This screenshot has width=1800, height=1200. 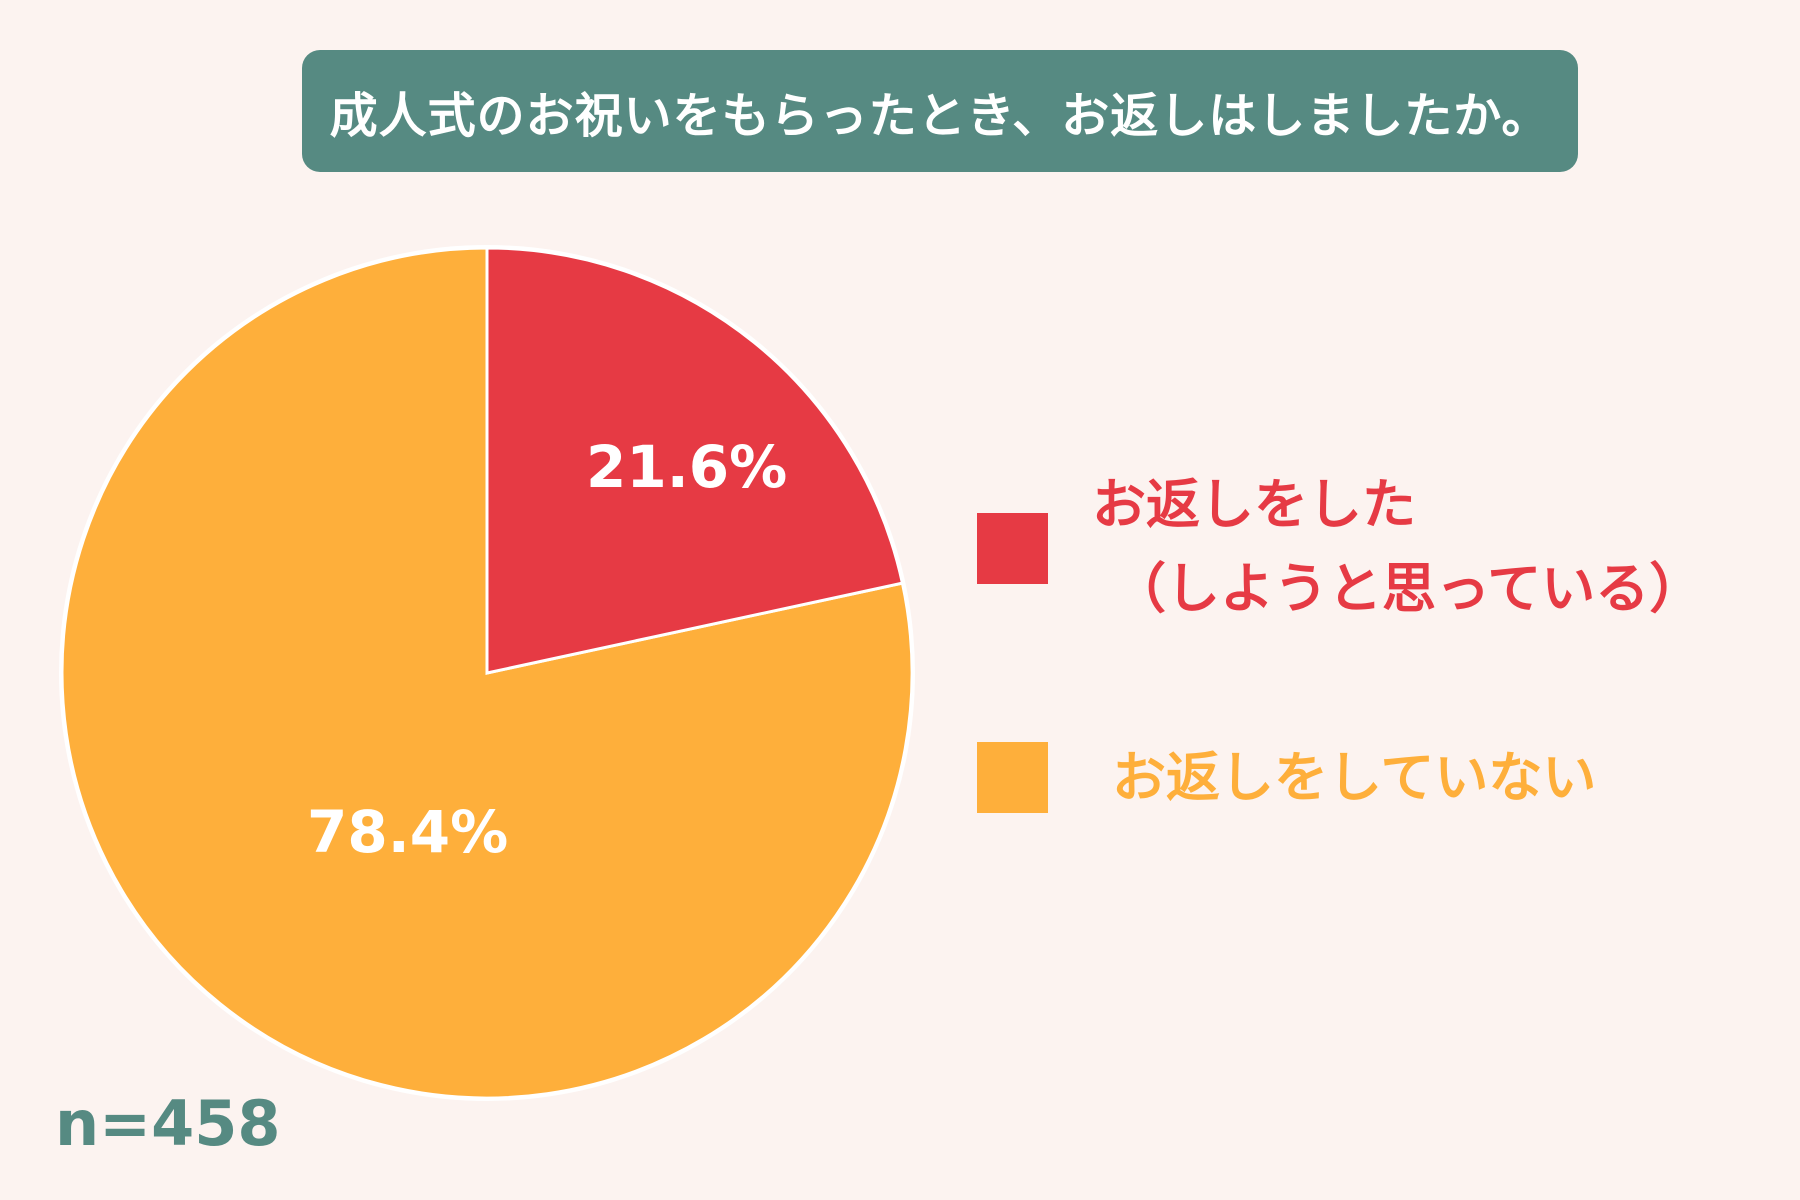 I want to click on slice-label-returned: 21.6%, so click(x=687, y=467).